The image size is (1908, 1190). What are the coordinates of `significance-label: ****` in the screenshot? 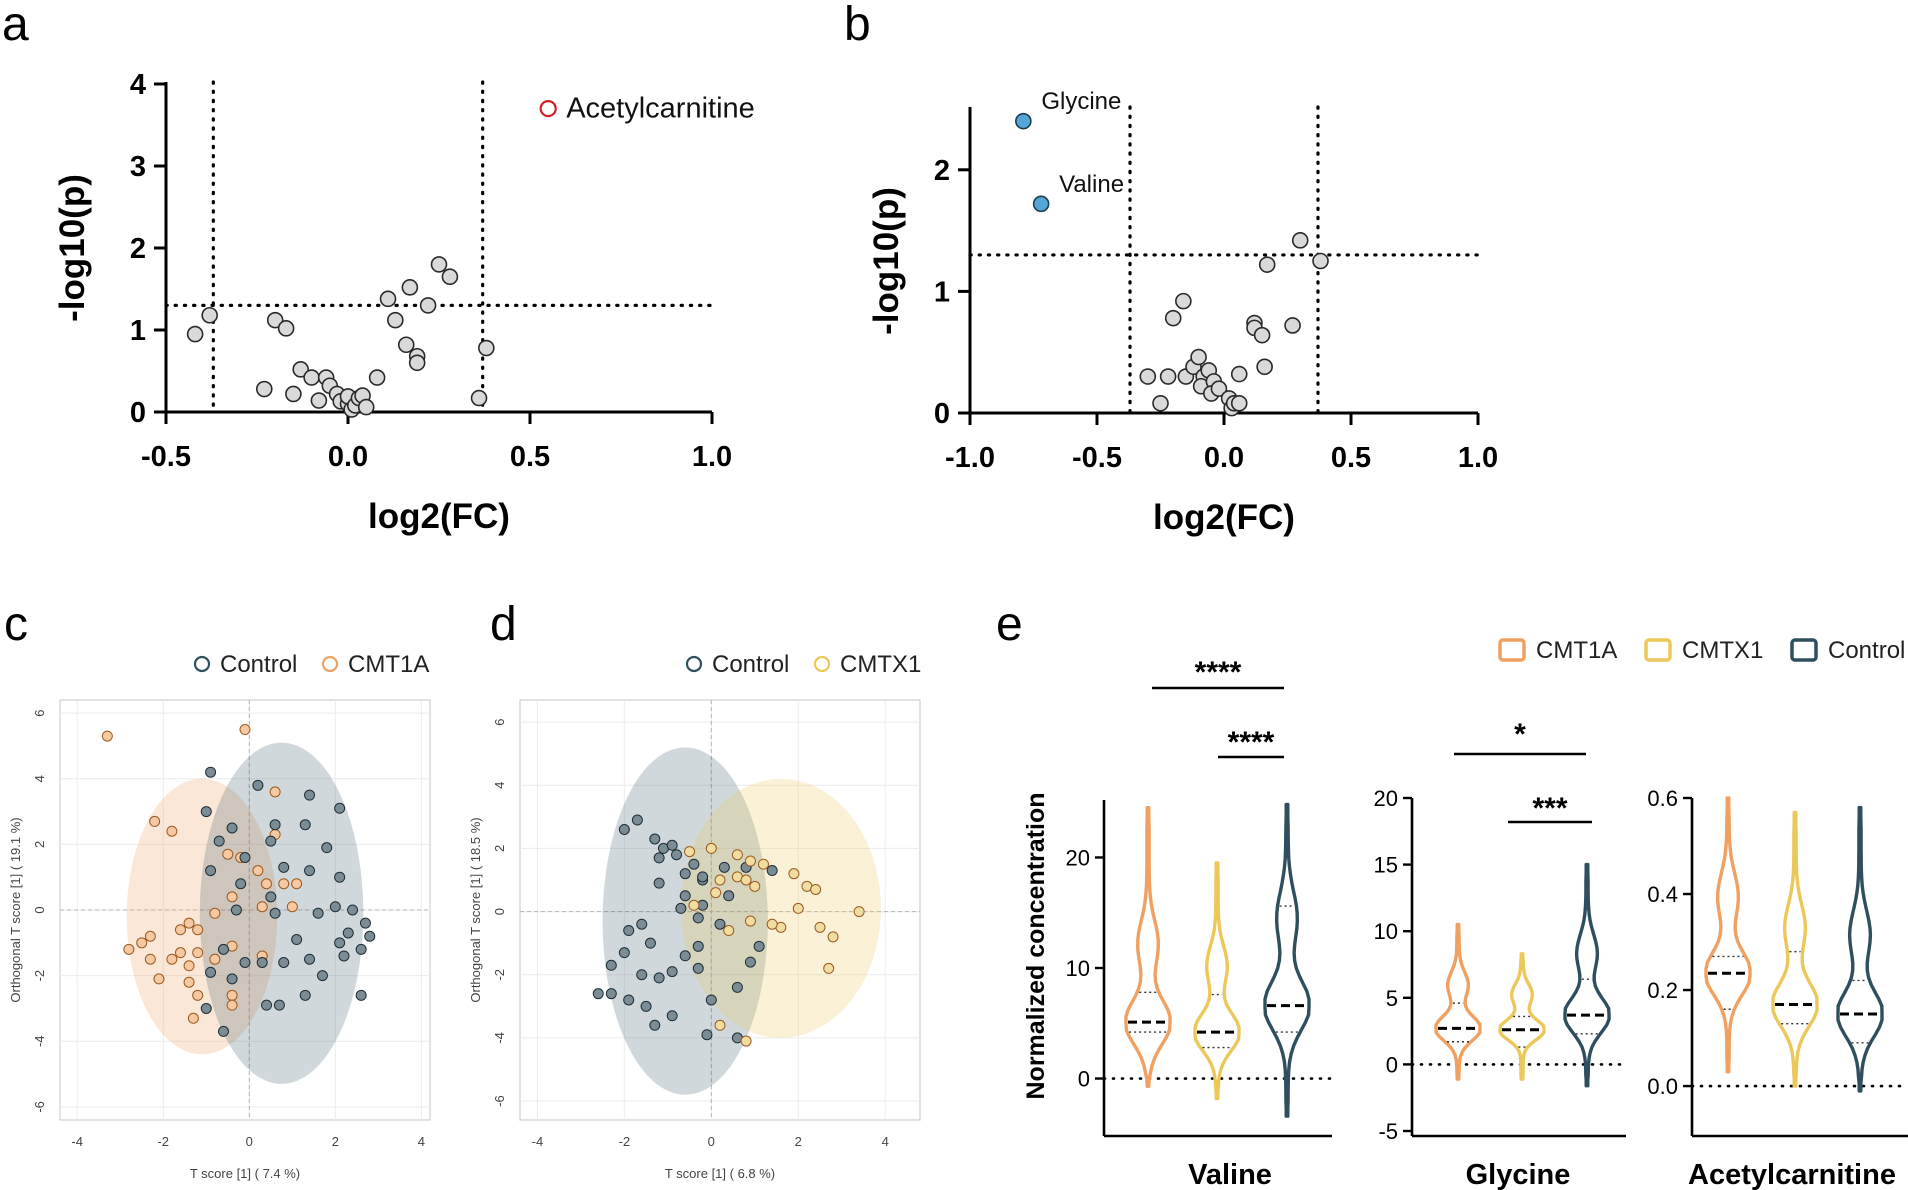 It's located at (1218, 672).